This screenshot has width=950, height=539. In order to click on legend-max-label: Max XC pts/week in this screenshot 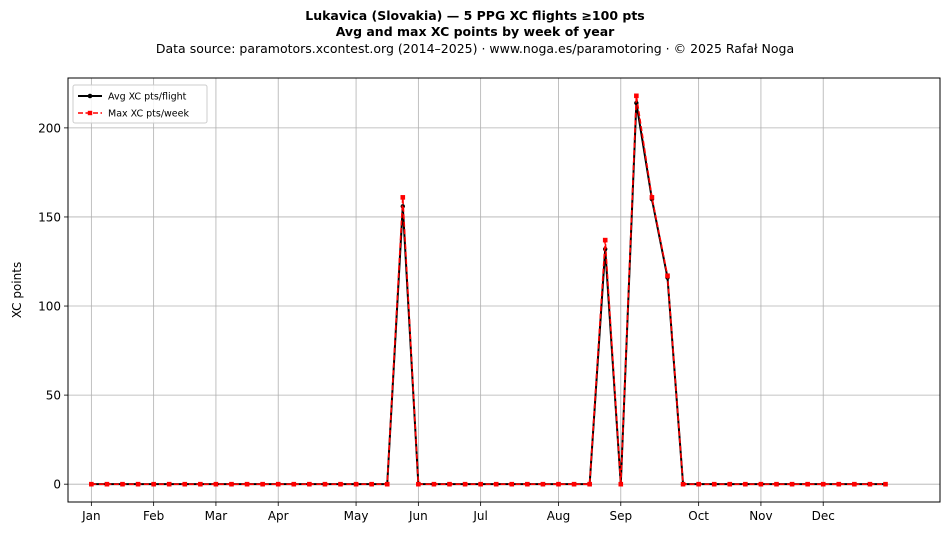, I will do `click(148, 114)`.